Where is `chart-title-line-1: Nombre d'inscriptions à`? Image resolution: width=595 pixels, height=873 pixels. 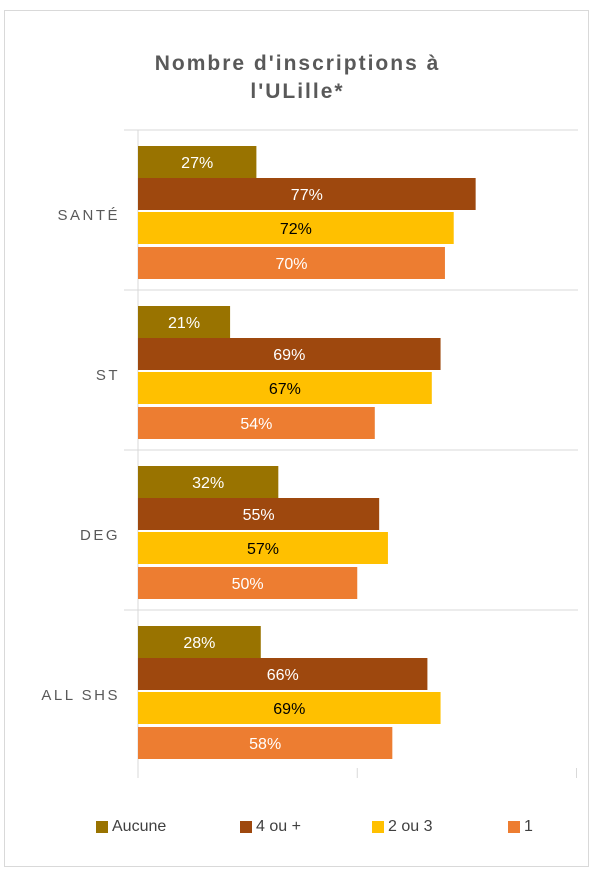 chart-title-line-1: Nombre d'inscriptions à is located at coordinates (297, 63).